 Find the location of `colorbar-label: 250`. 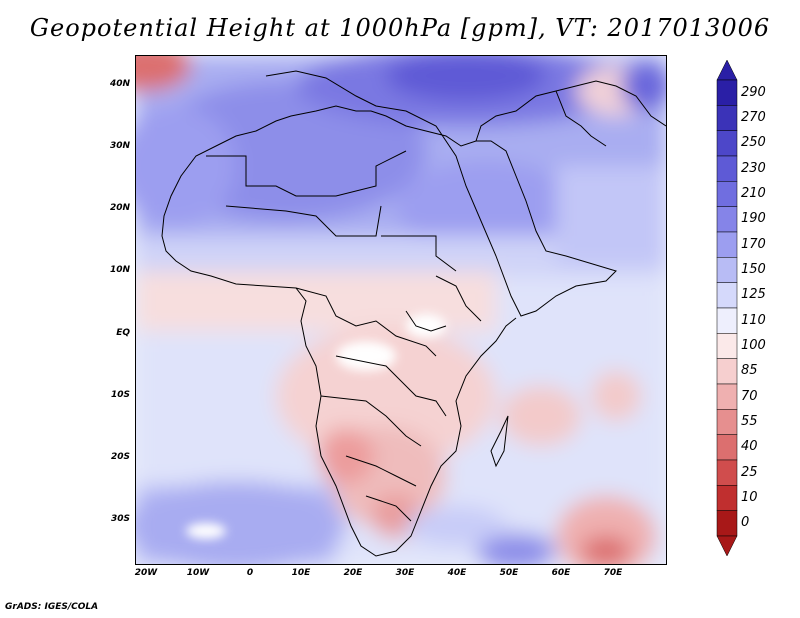

colorbar-label: 250 is located at coordinates (753, 143).